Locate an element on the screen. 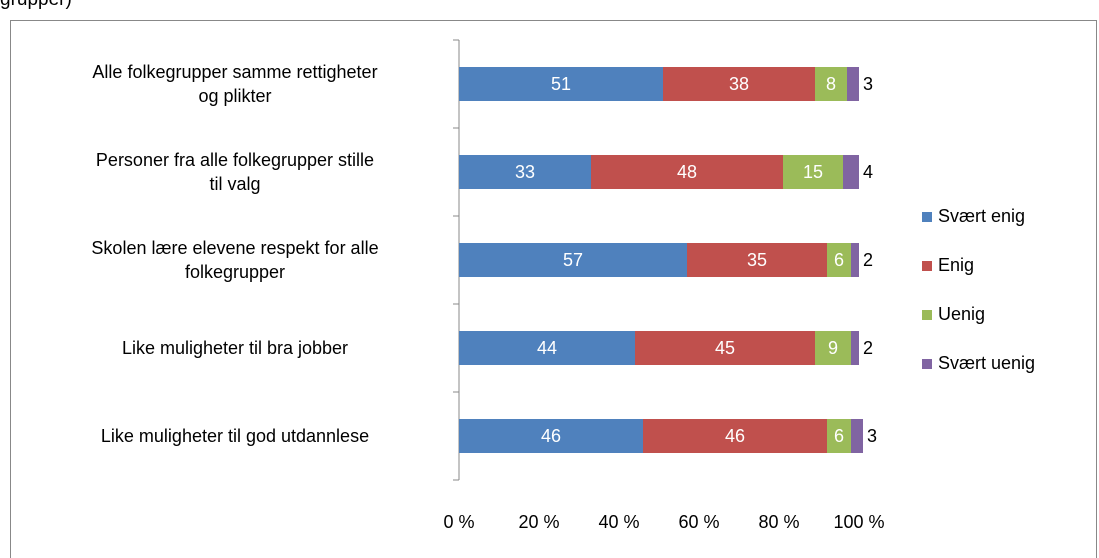 The image size is (1099, 558). category-label: Like muligheter til bra jobber is located at coordinates (235, 348).